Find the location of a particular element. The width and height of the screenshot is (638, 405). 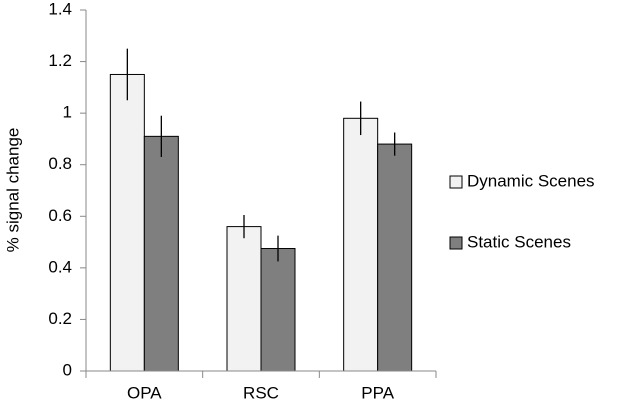

y-tick-label: 0 is located at coordinates (67, 369).